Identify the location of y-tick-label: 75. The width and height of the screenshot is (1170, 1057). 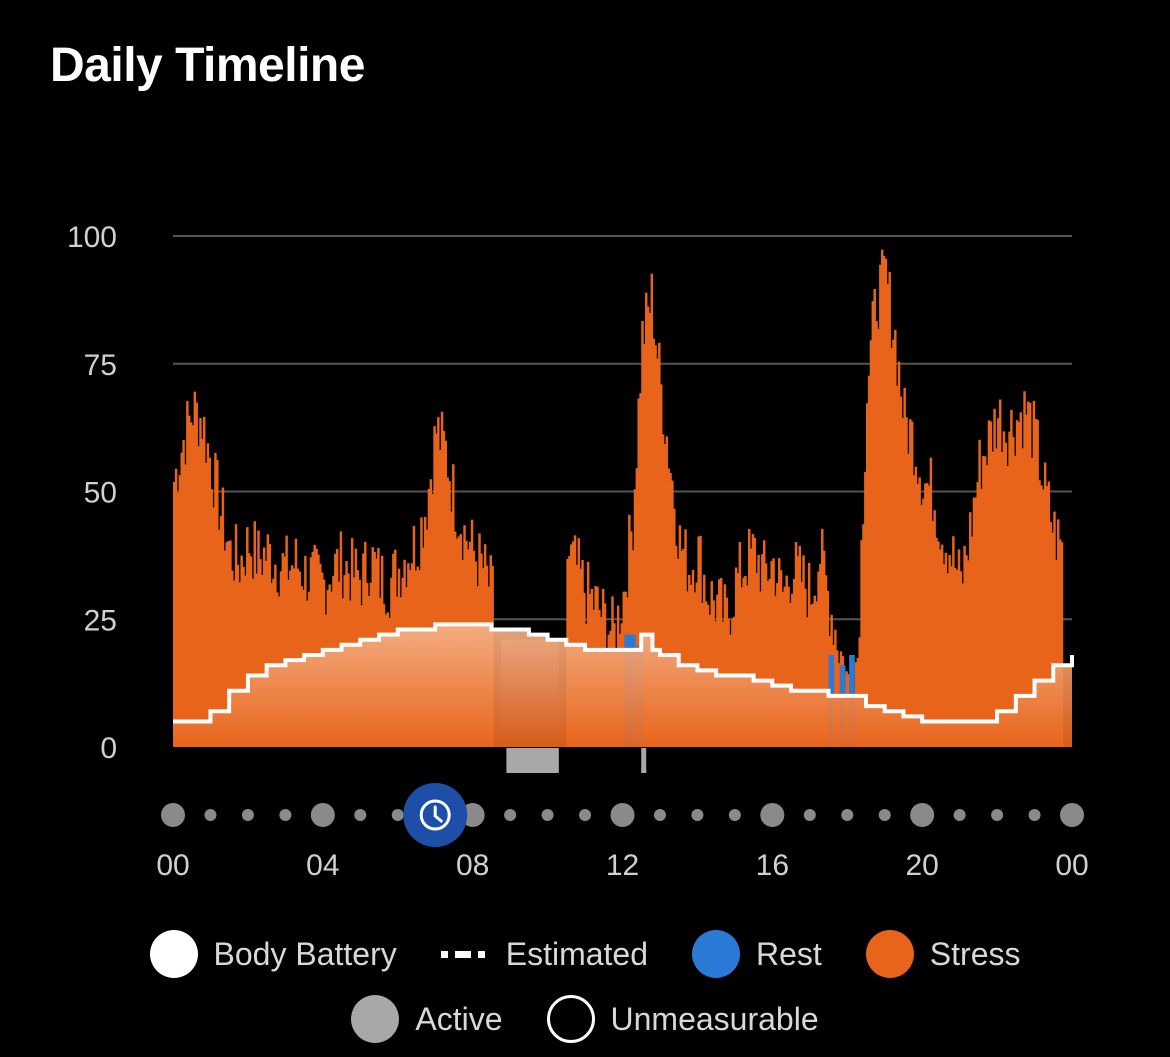
(100, 365).